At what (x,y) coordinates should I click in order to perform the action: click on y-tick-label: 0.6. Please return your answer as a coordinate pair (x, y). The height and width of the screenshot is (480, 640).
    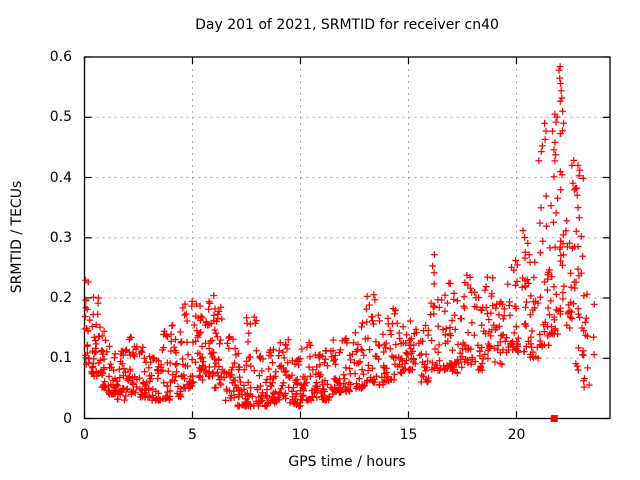
    Looking at the image, I should click on (60, 57).